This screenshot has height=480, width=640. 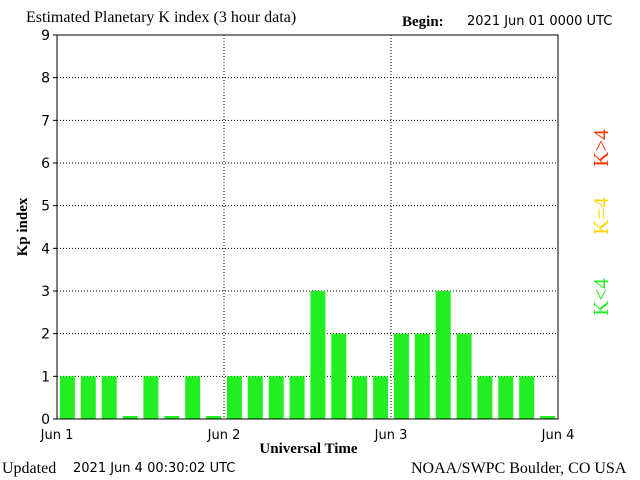 What do you see at coordinates (423, 22) in the screenshot?
I see `begin-label: Begin:` at bounding box center [423, 22].